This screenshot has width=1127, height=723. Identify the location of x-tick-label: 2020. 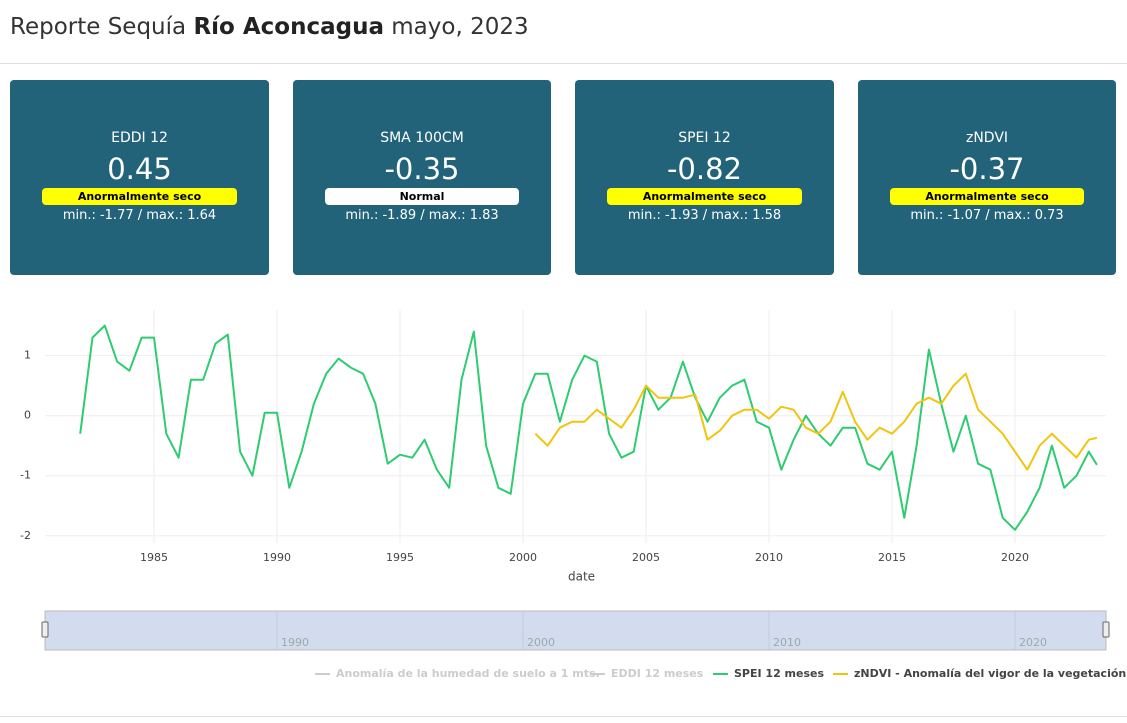
(1015, 557).